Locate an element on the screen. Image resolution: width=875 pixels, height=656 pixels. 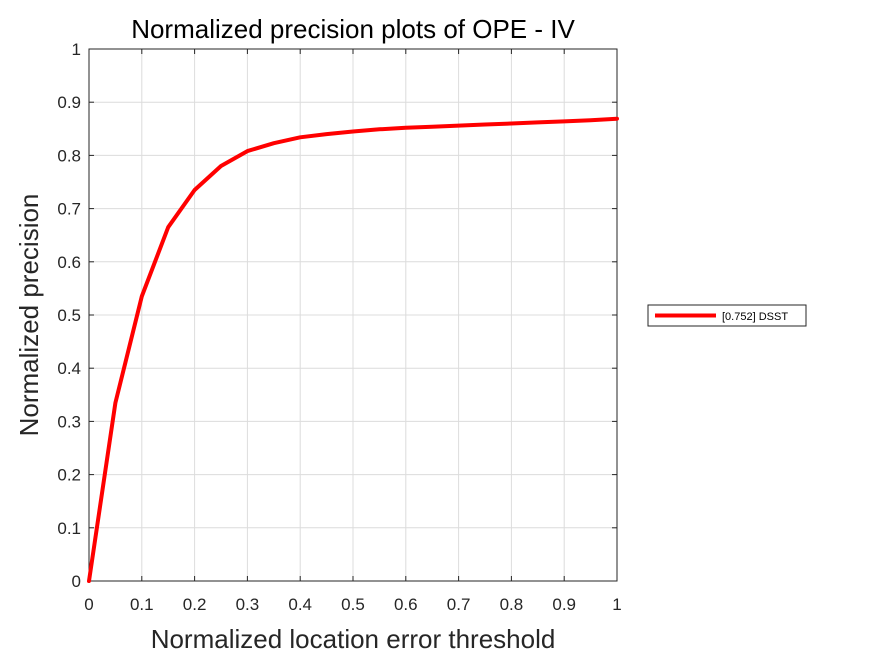
x-tick-label: 0.9 is located at coordinates (564, 604).